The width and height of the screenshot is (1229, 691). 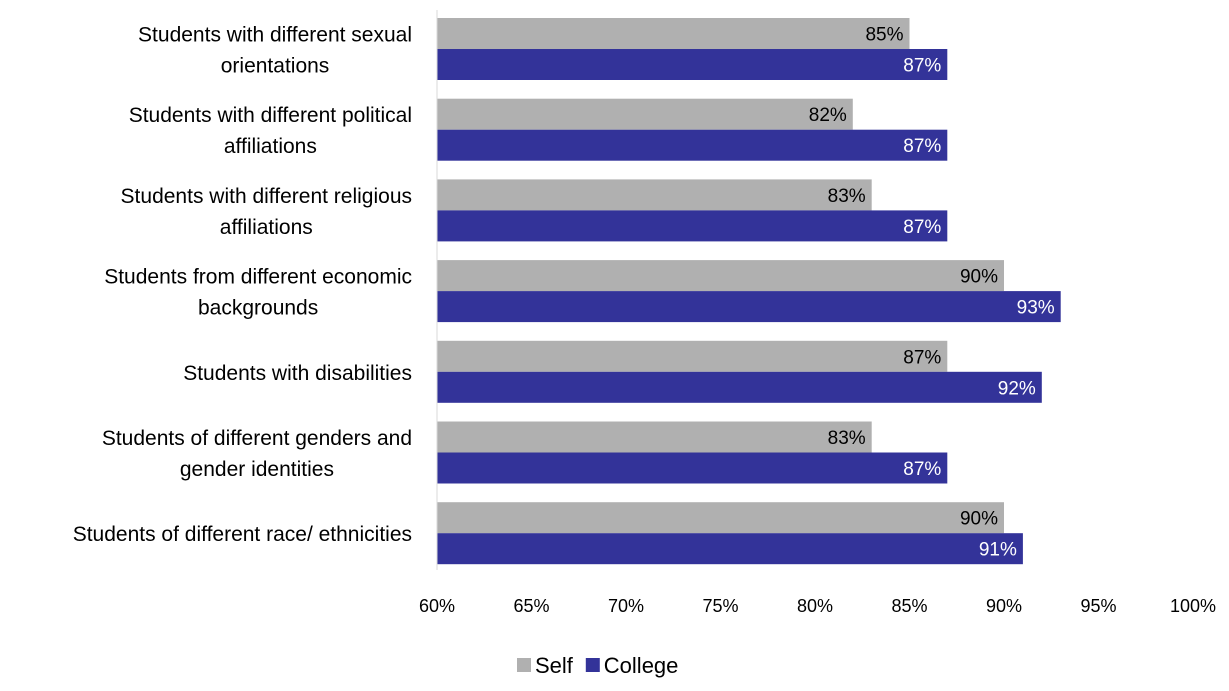 What do you see at coordinates (437, 606) in the screenshot?
I see `x-tick-label: 60%` at bounding box center [437, 606].